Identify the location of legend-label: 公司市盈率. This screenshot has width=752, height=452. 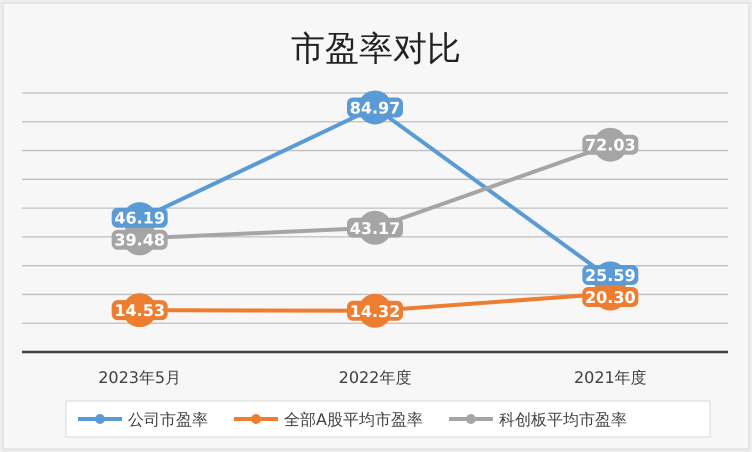
(168, 419).